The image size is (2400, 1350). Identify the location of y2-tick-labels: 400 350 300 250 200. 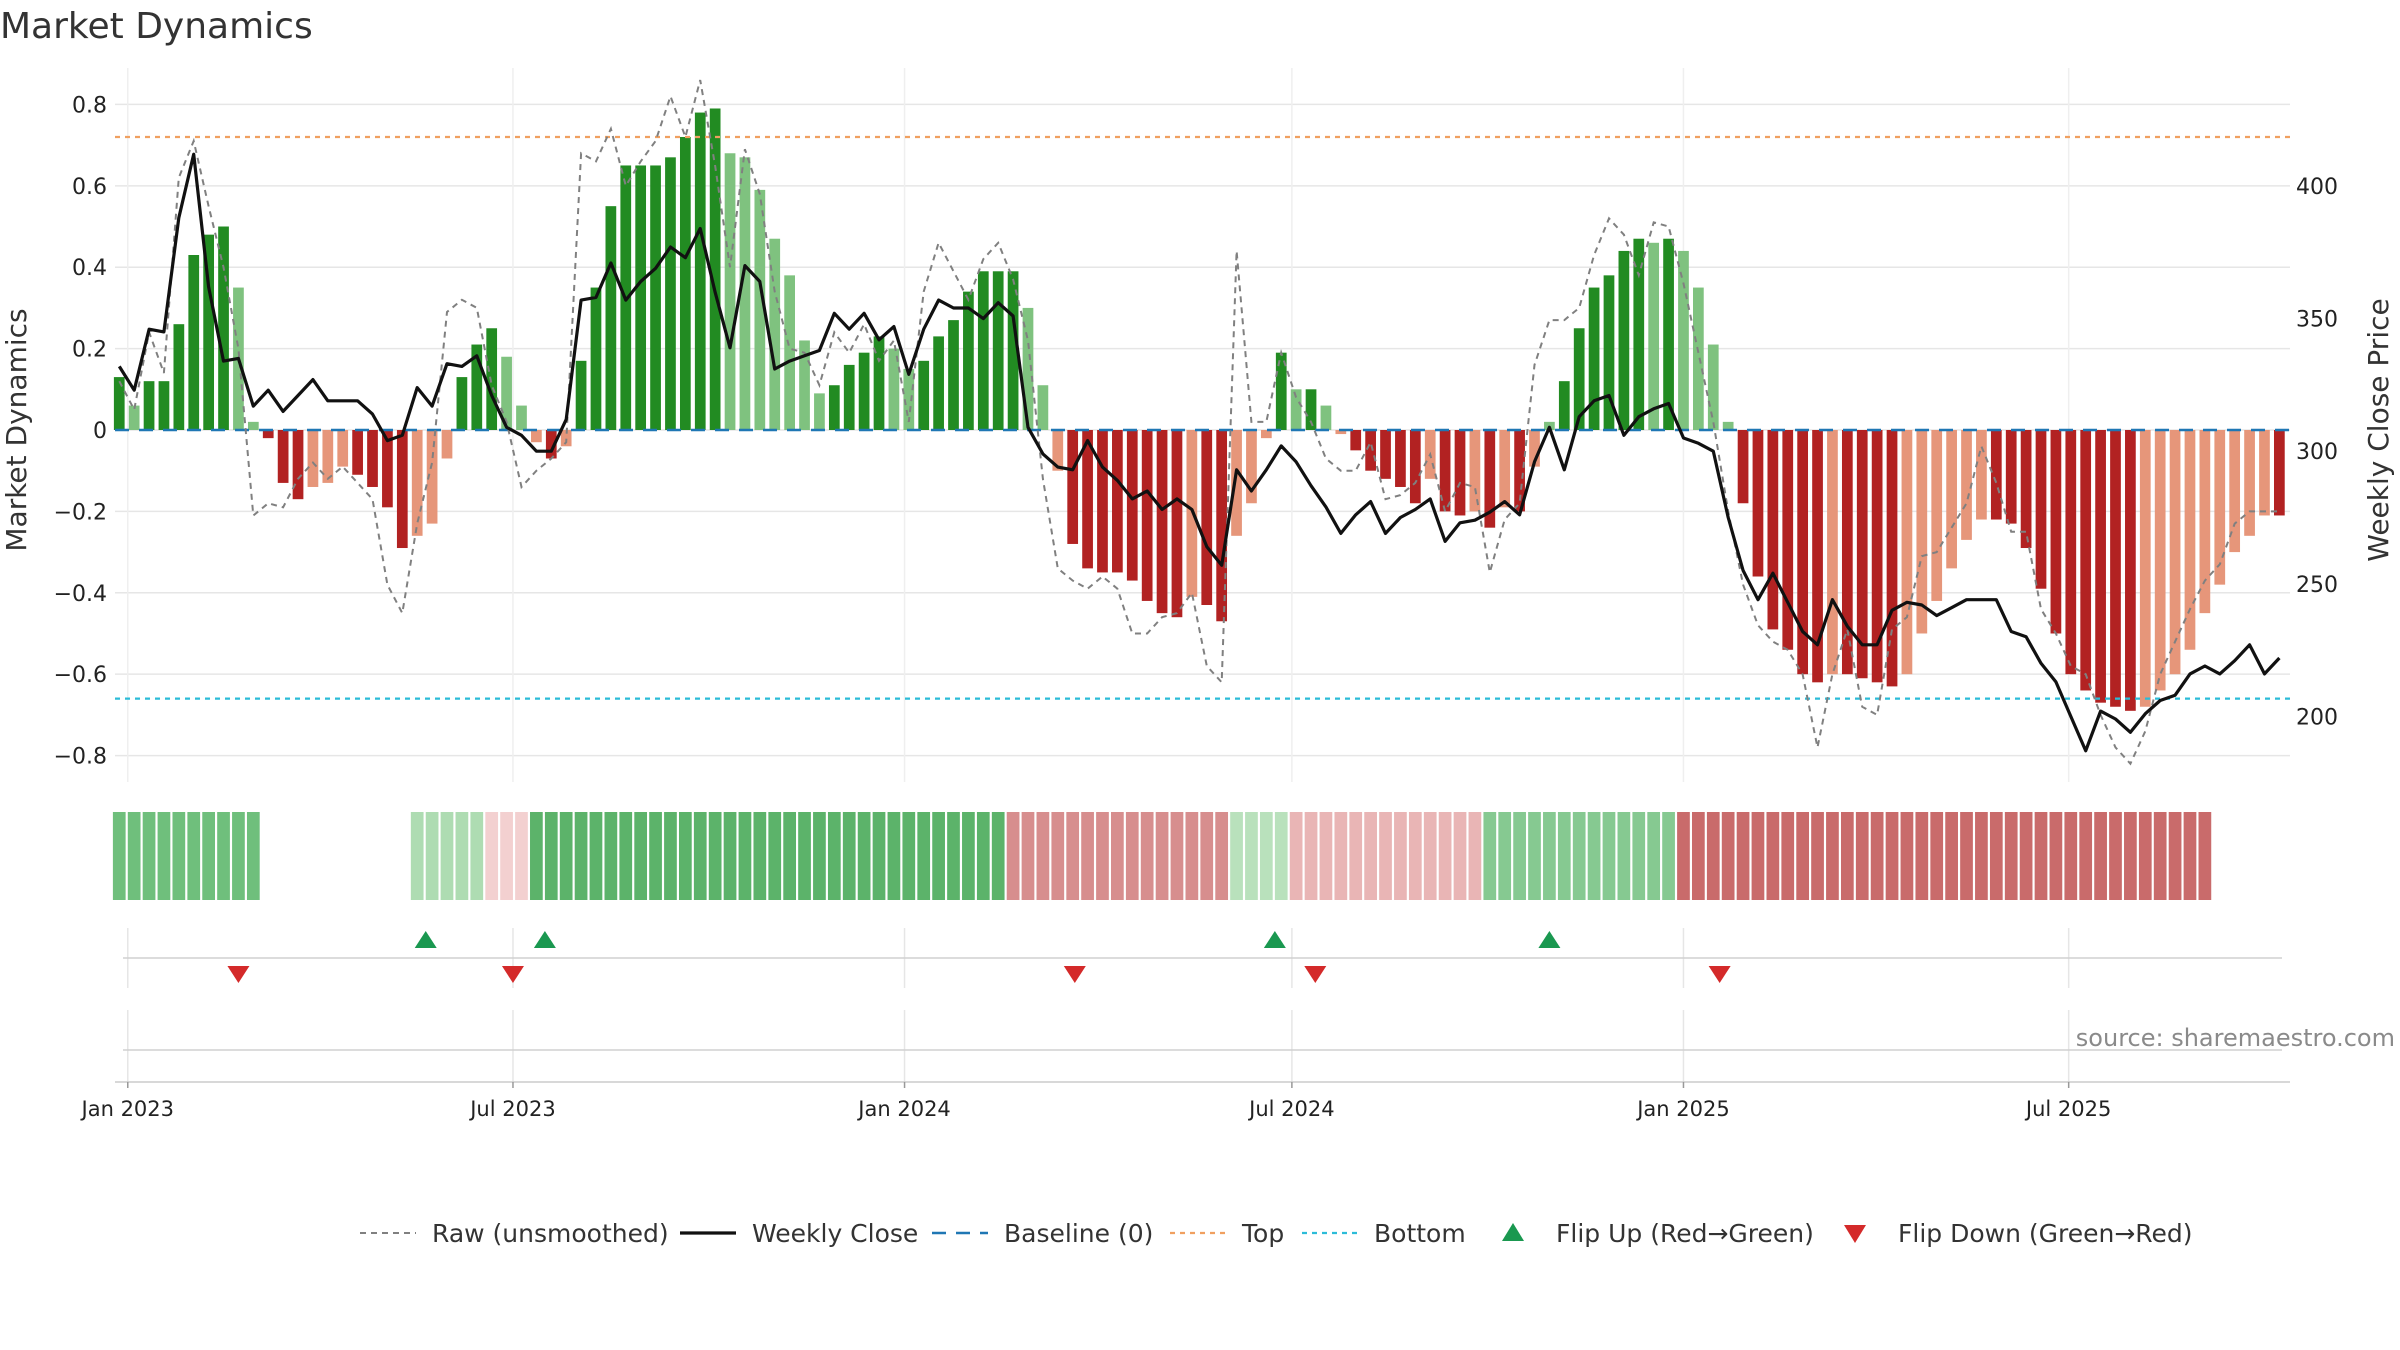
(2317, 452).